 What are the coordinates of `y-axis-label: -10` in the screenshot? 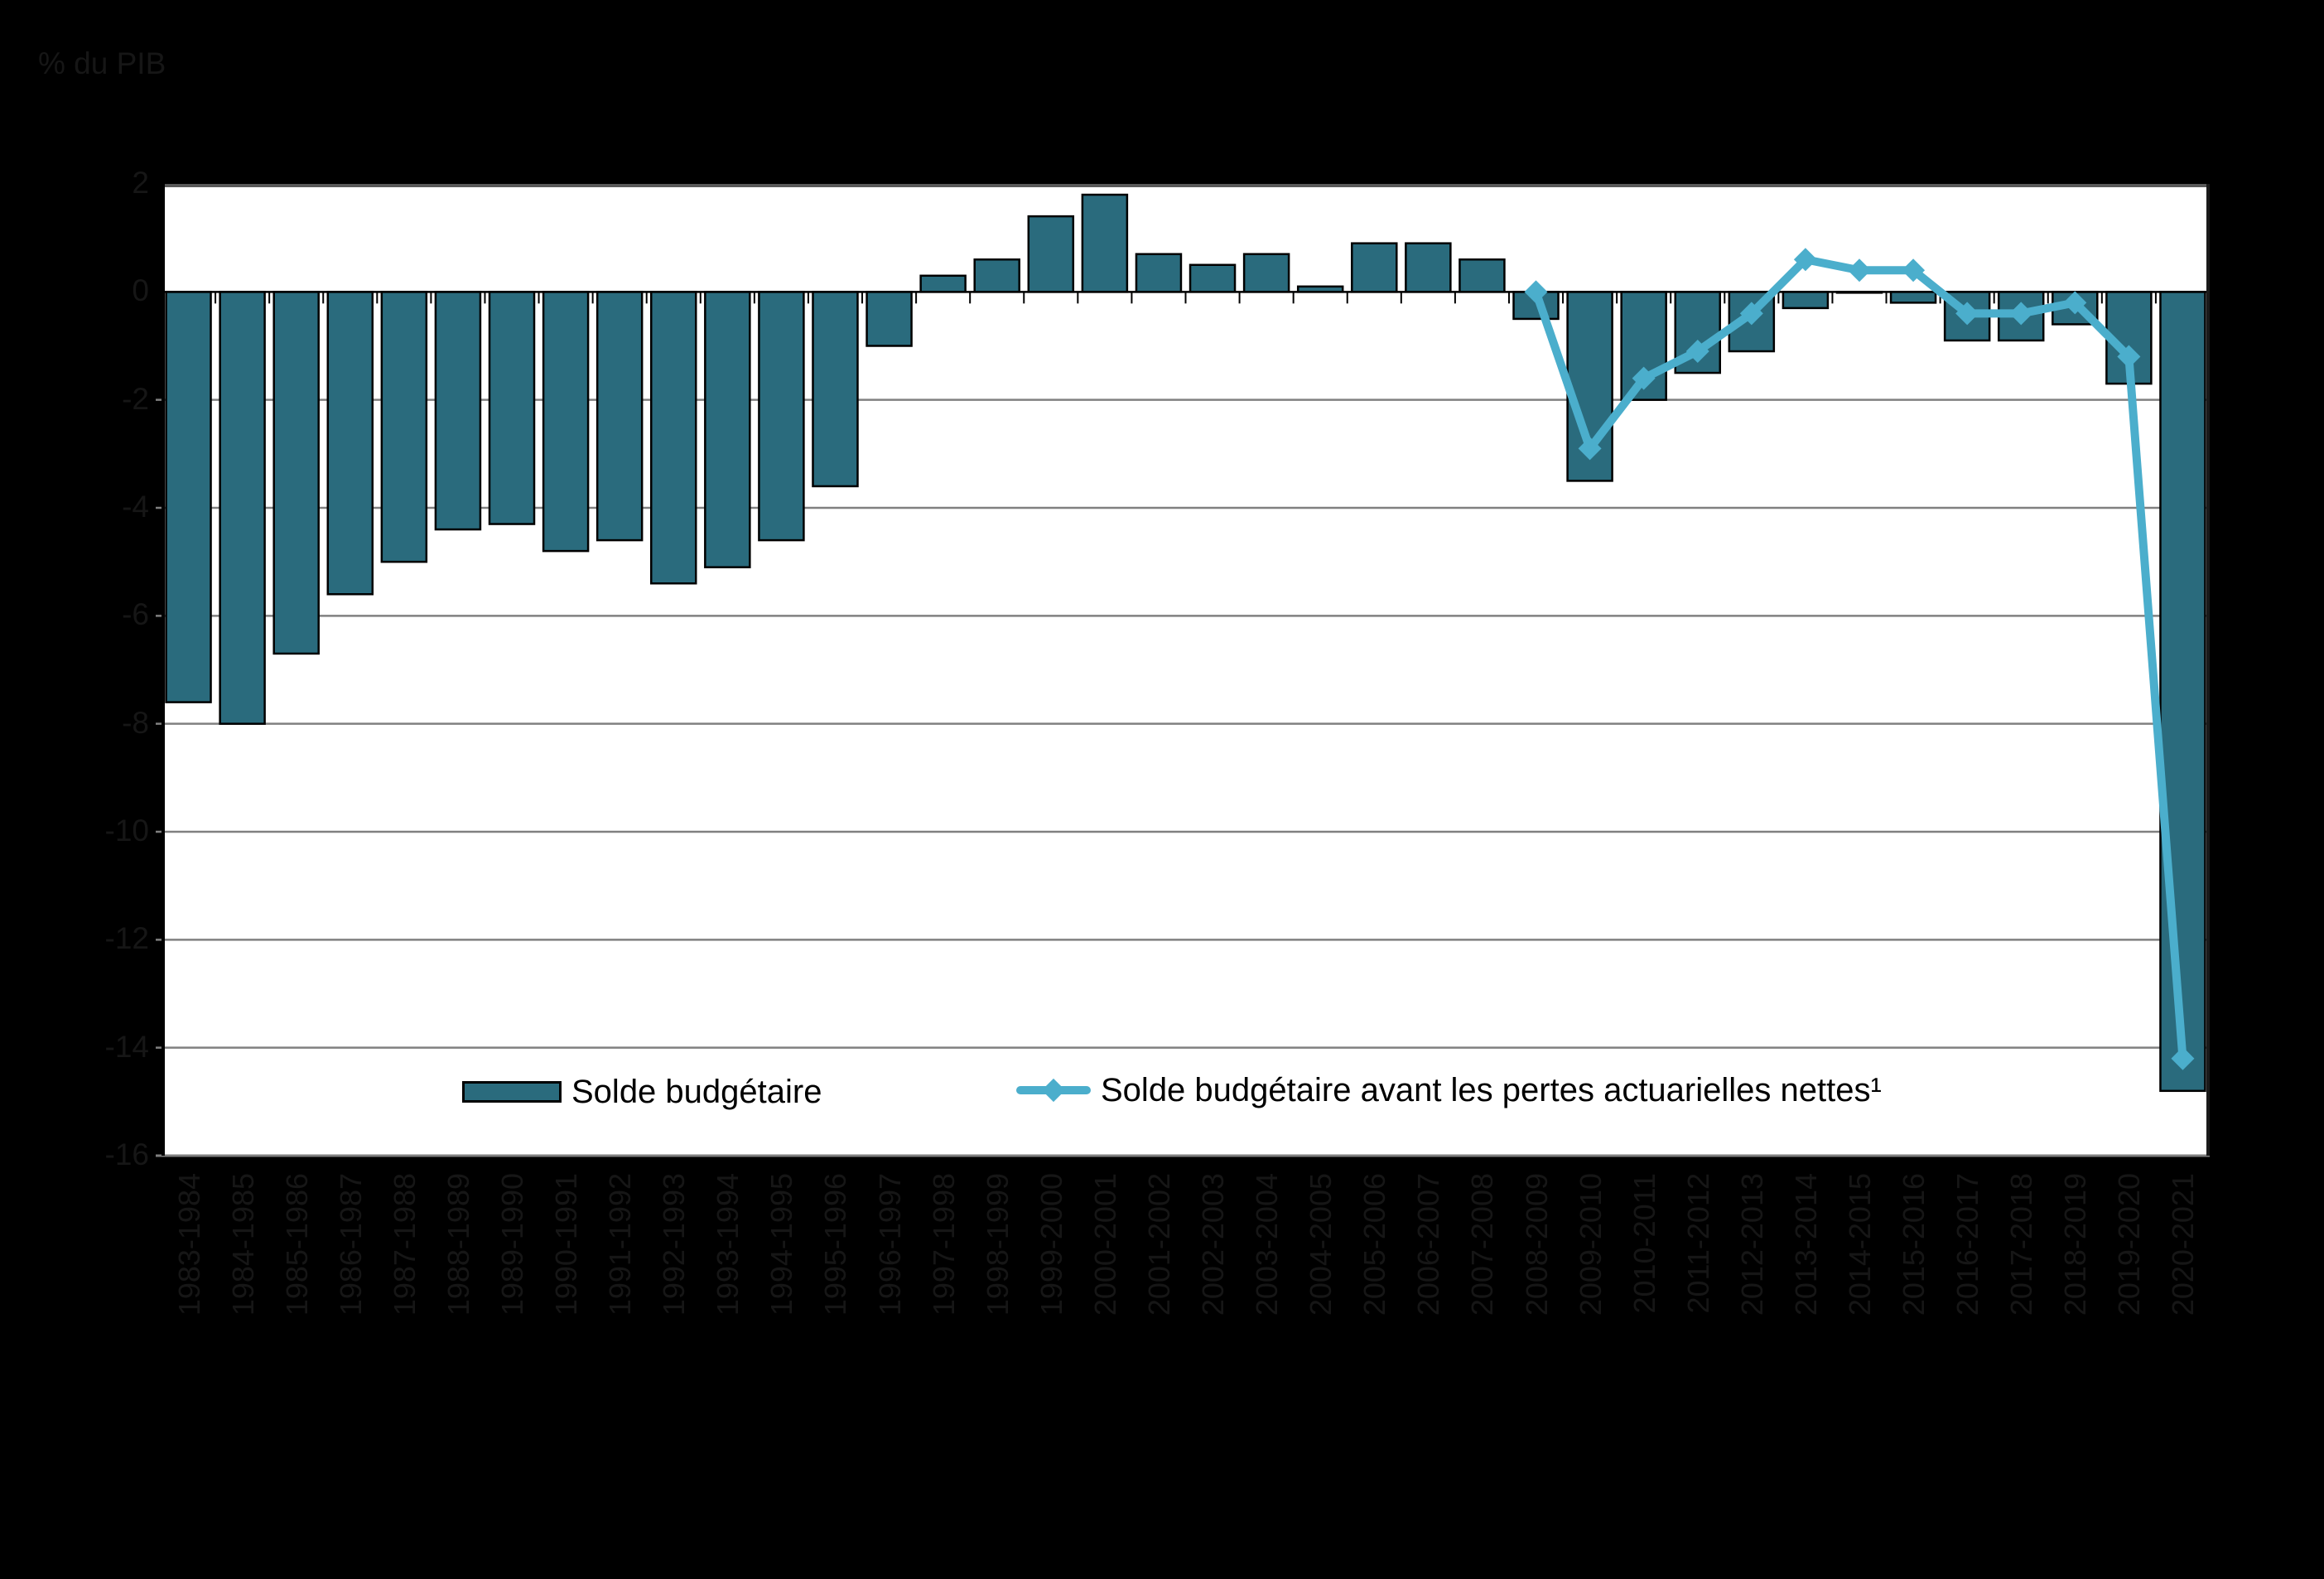 It's located at (127, 830).